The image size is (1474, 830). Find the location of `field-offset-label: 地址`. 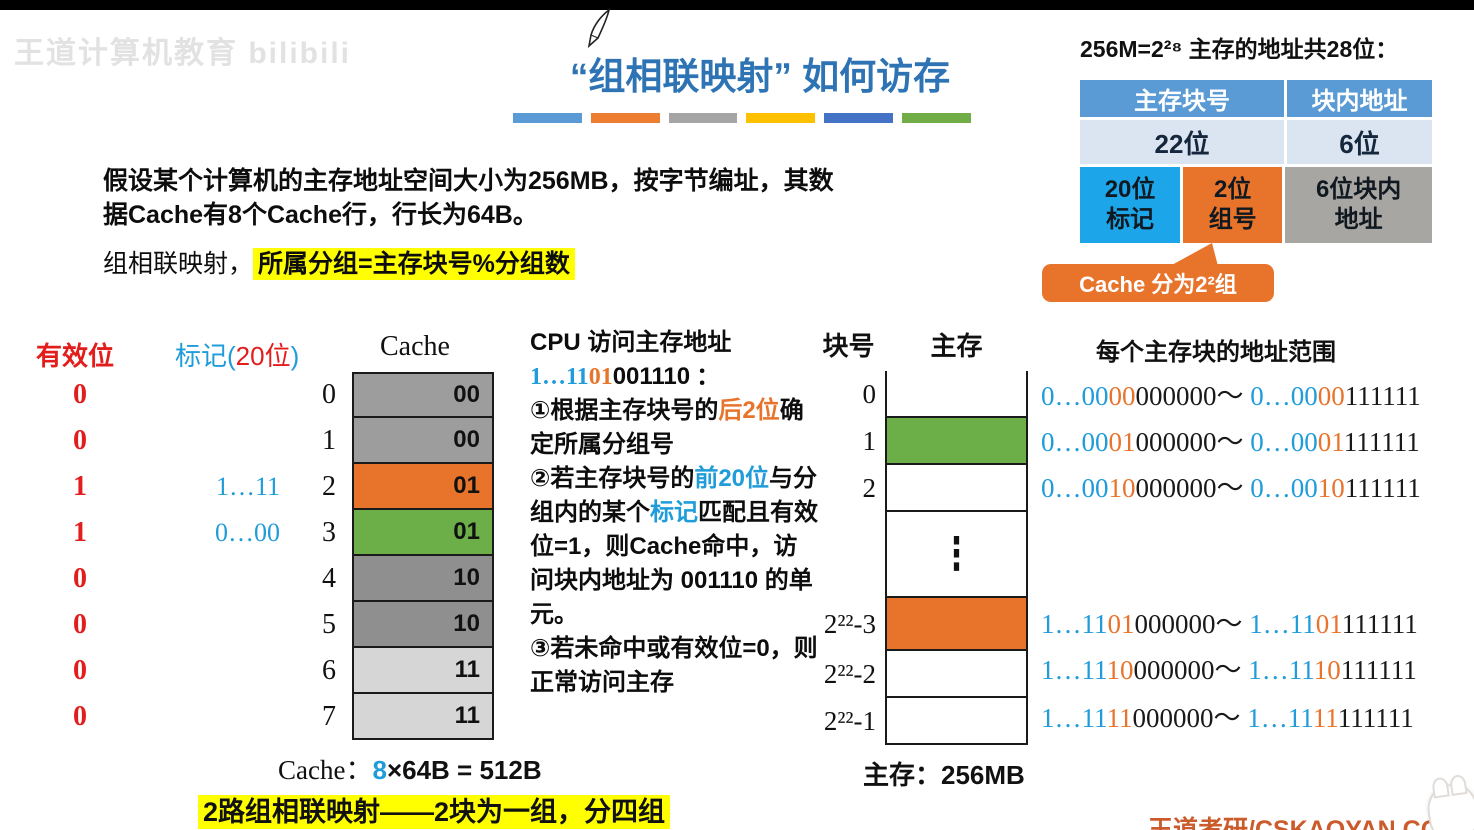

field-offset-label: 地址 is located at coordinates (1358, 219).